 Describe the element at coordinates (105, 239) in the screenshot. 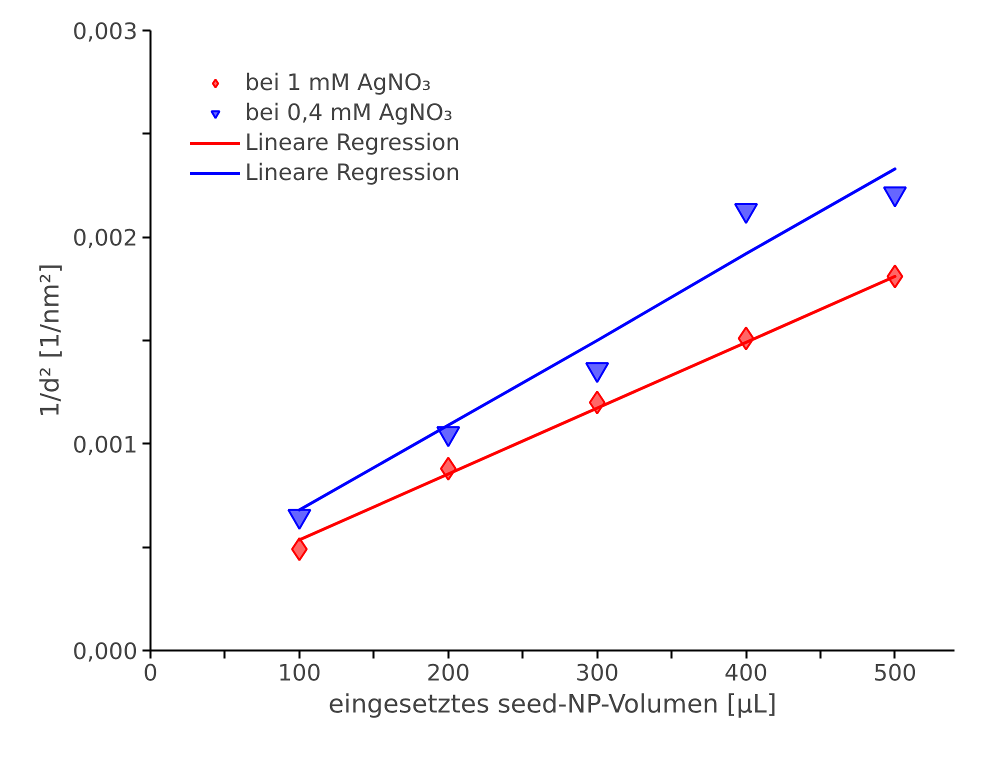

I see `y-tick-label: 0,002` at that location.